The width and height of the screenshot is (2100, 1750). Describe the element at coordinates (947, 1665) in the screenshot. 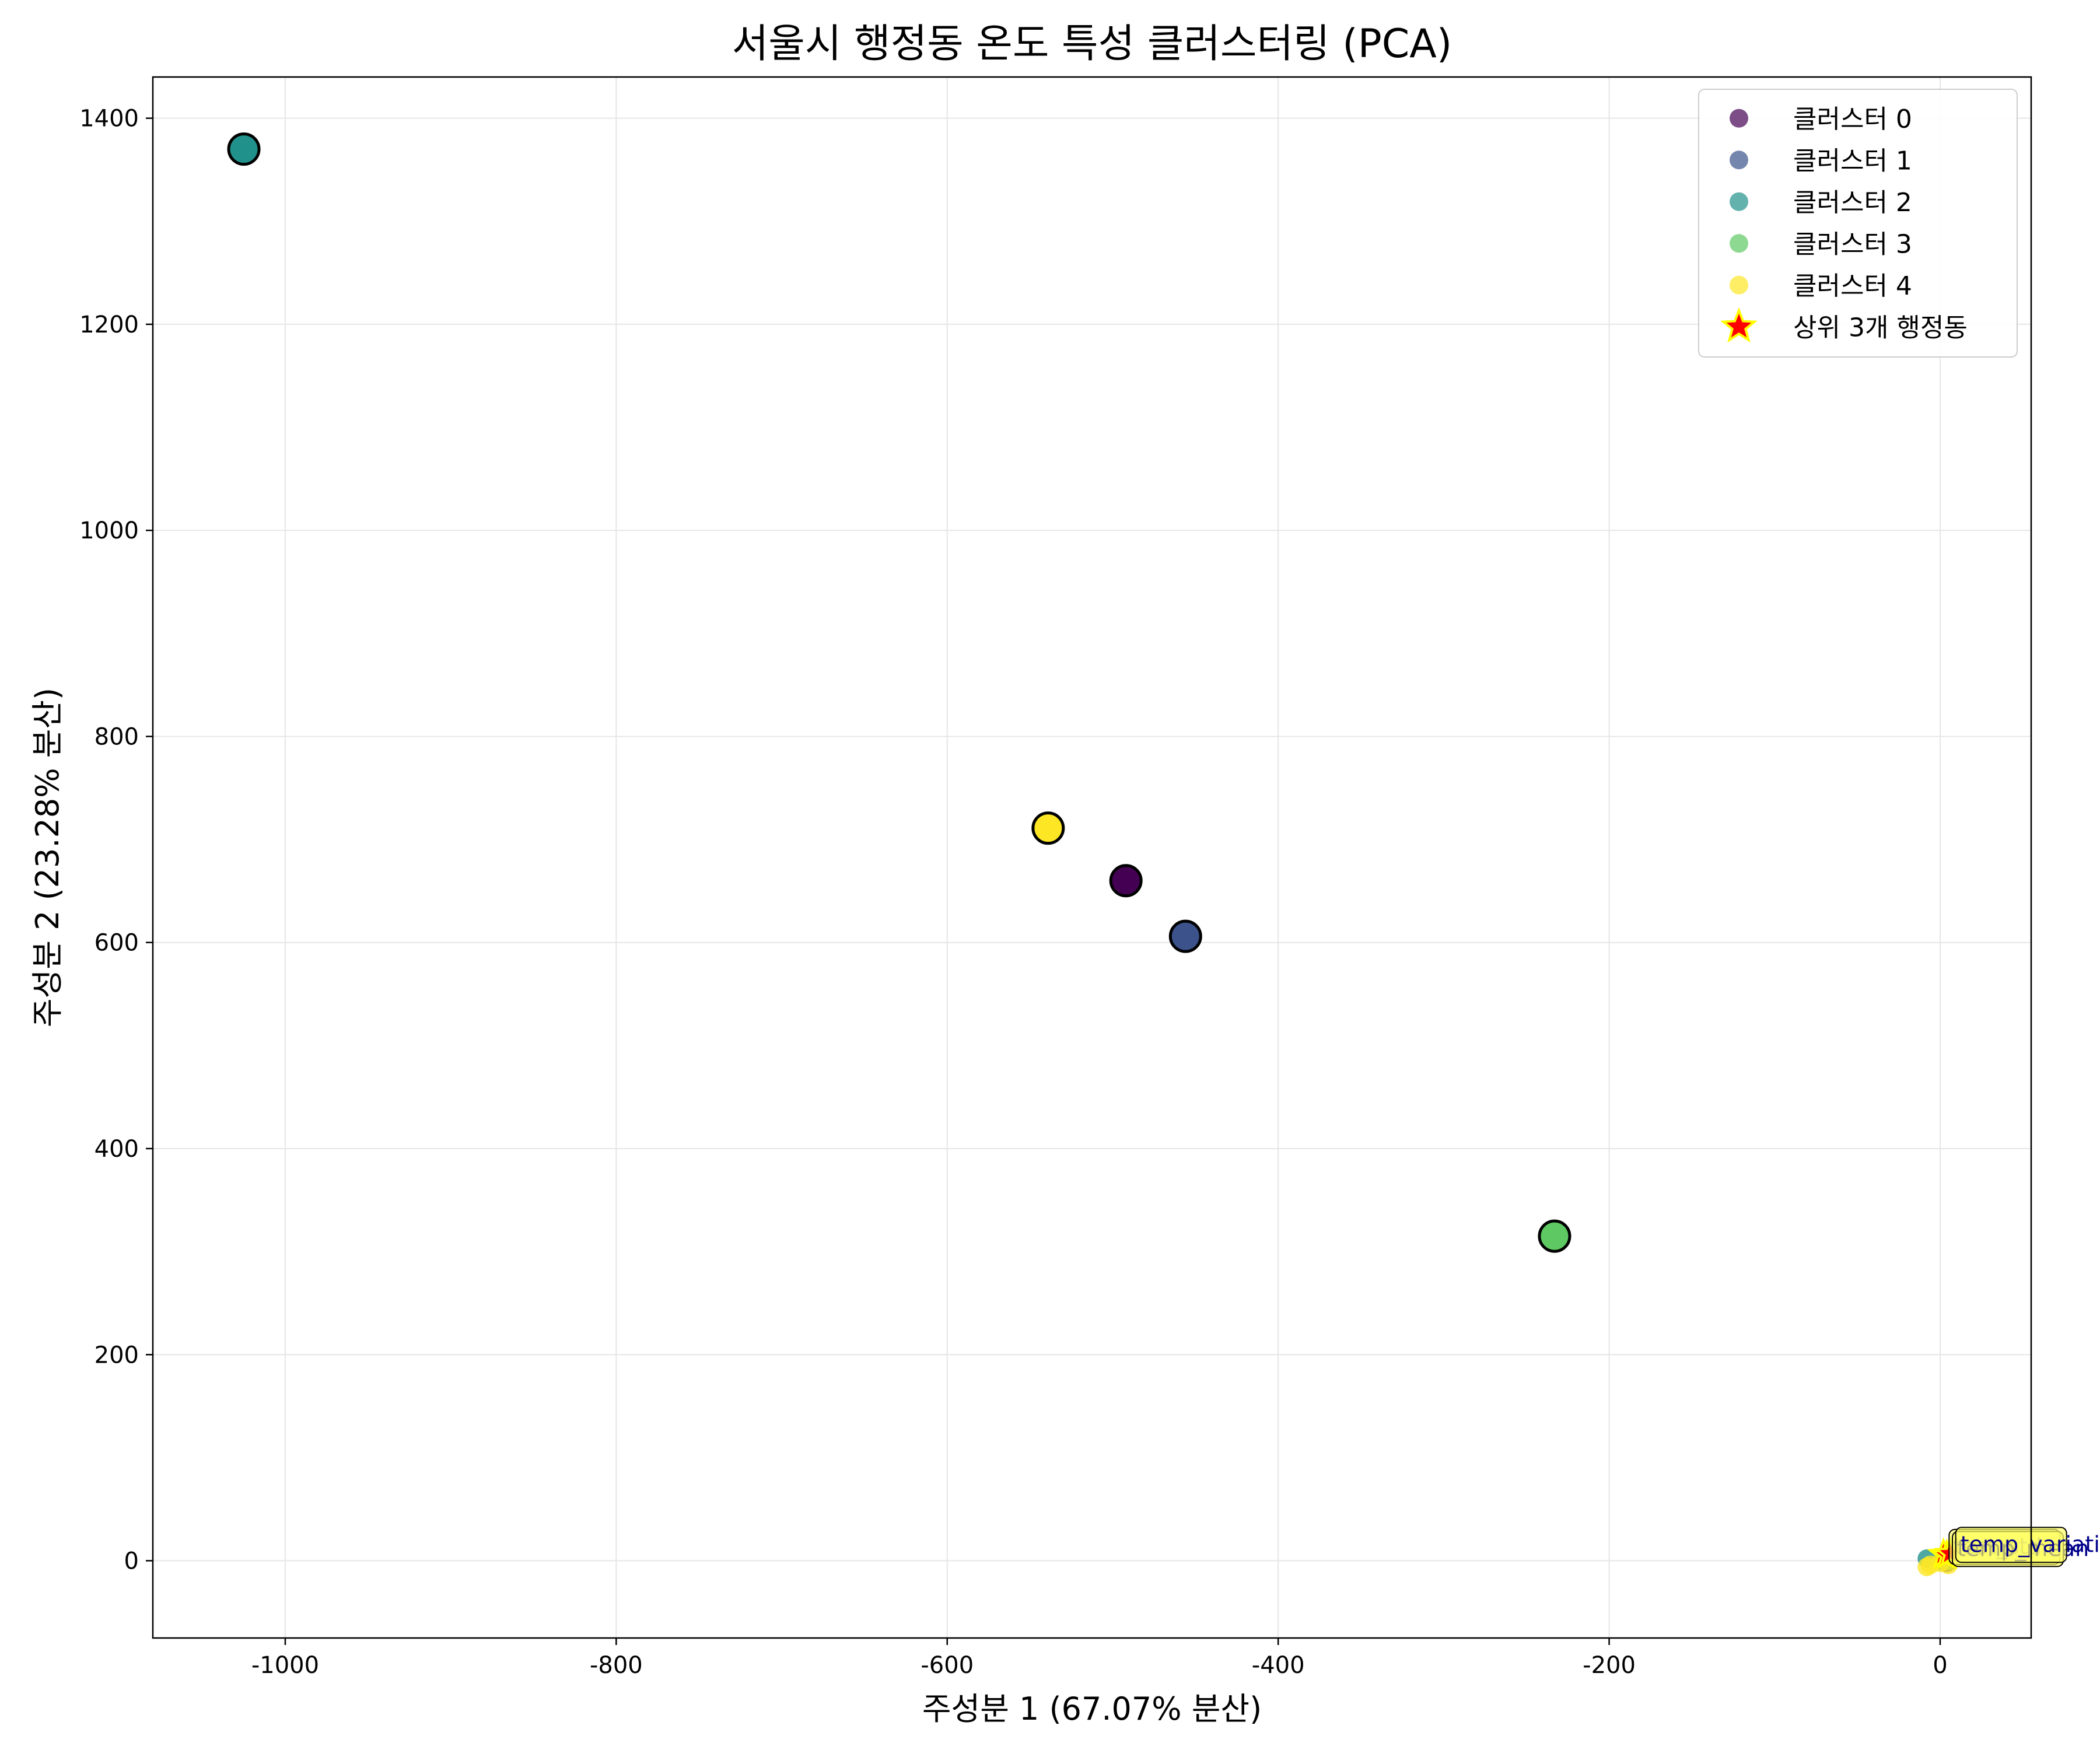

I see `x-tick-label: -600` at that location.